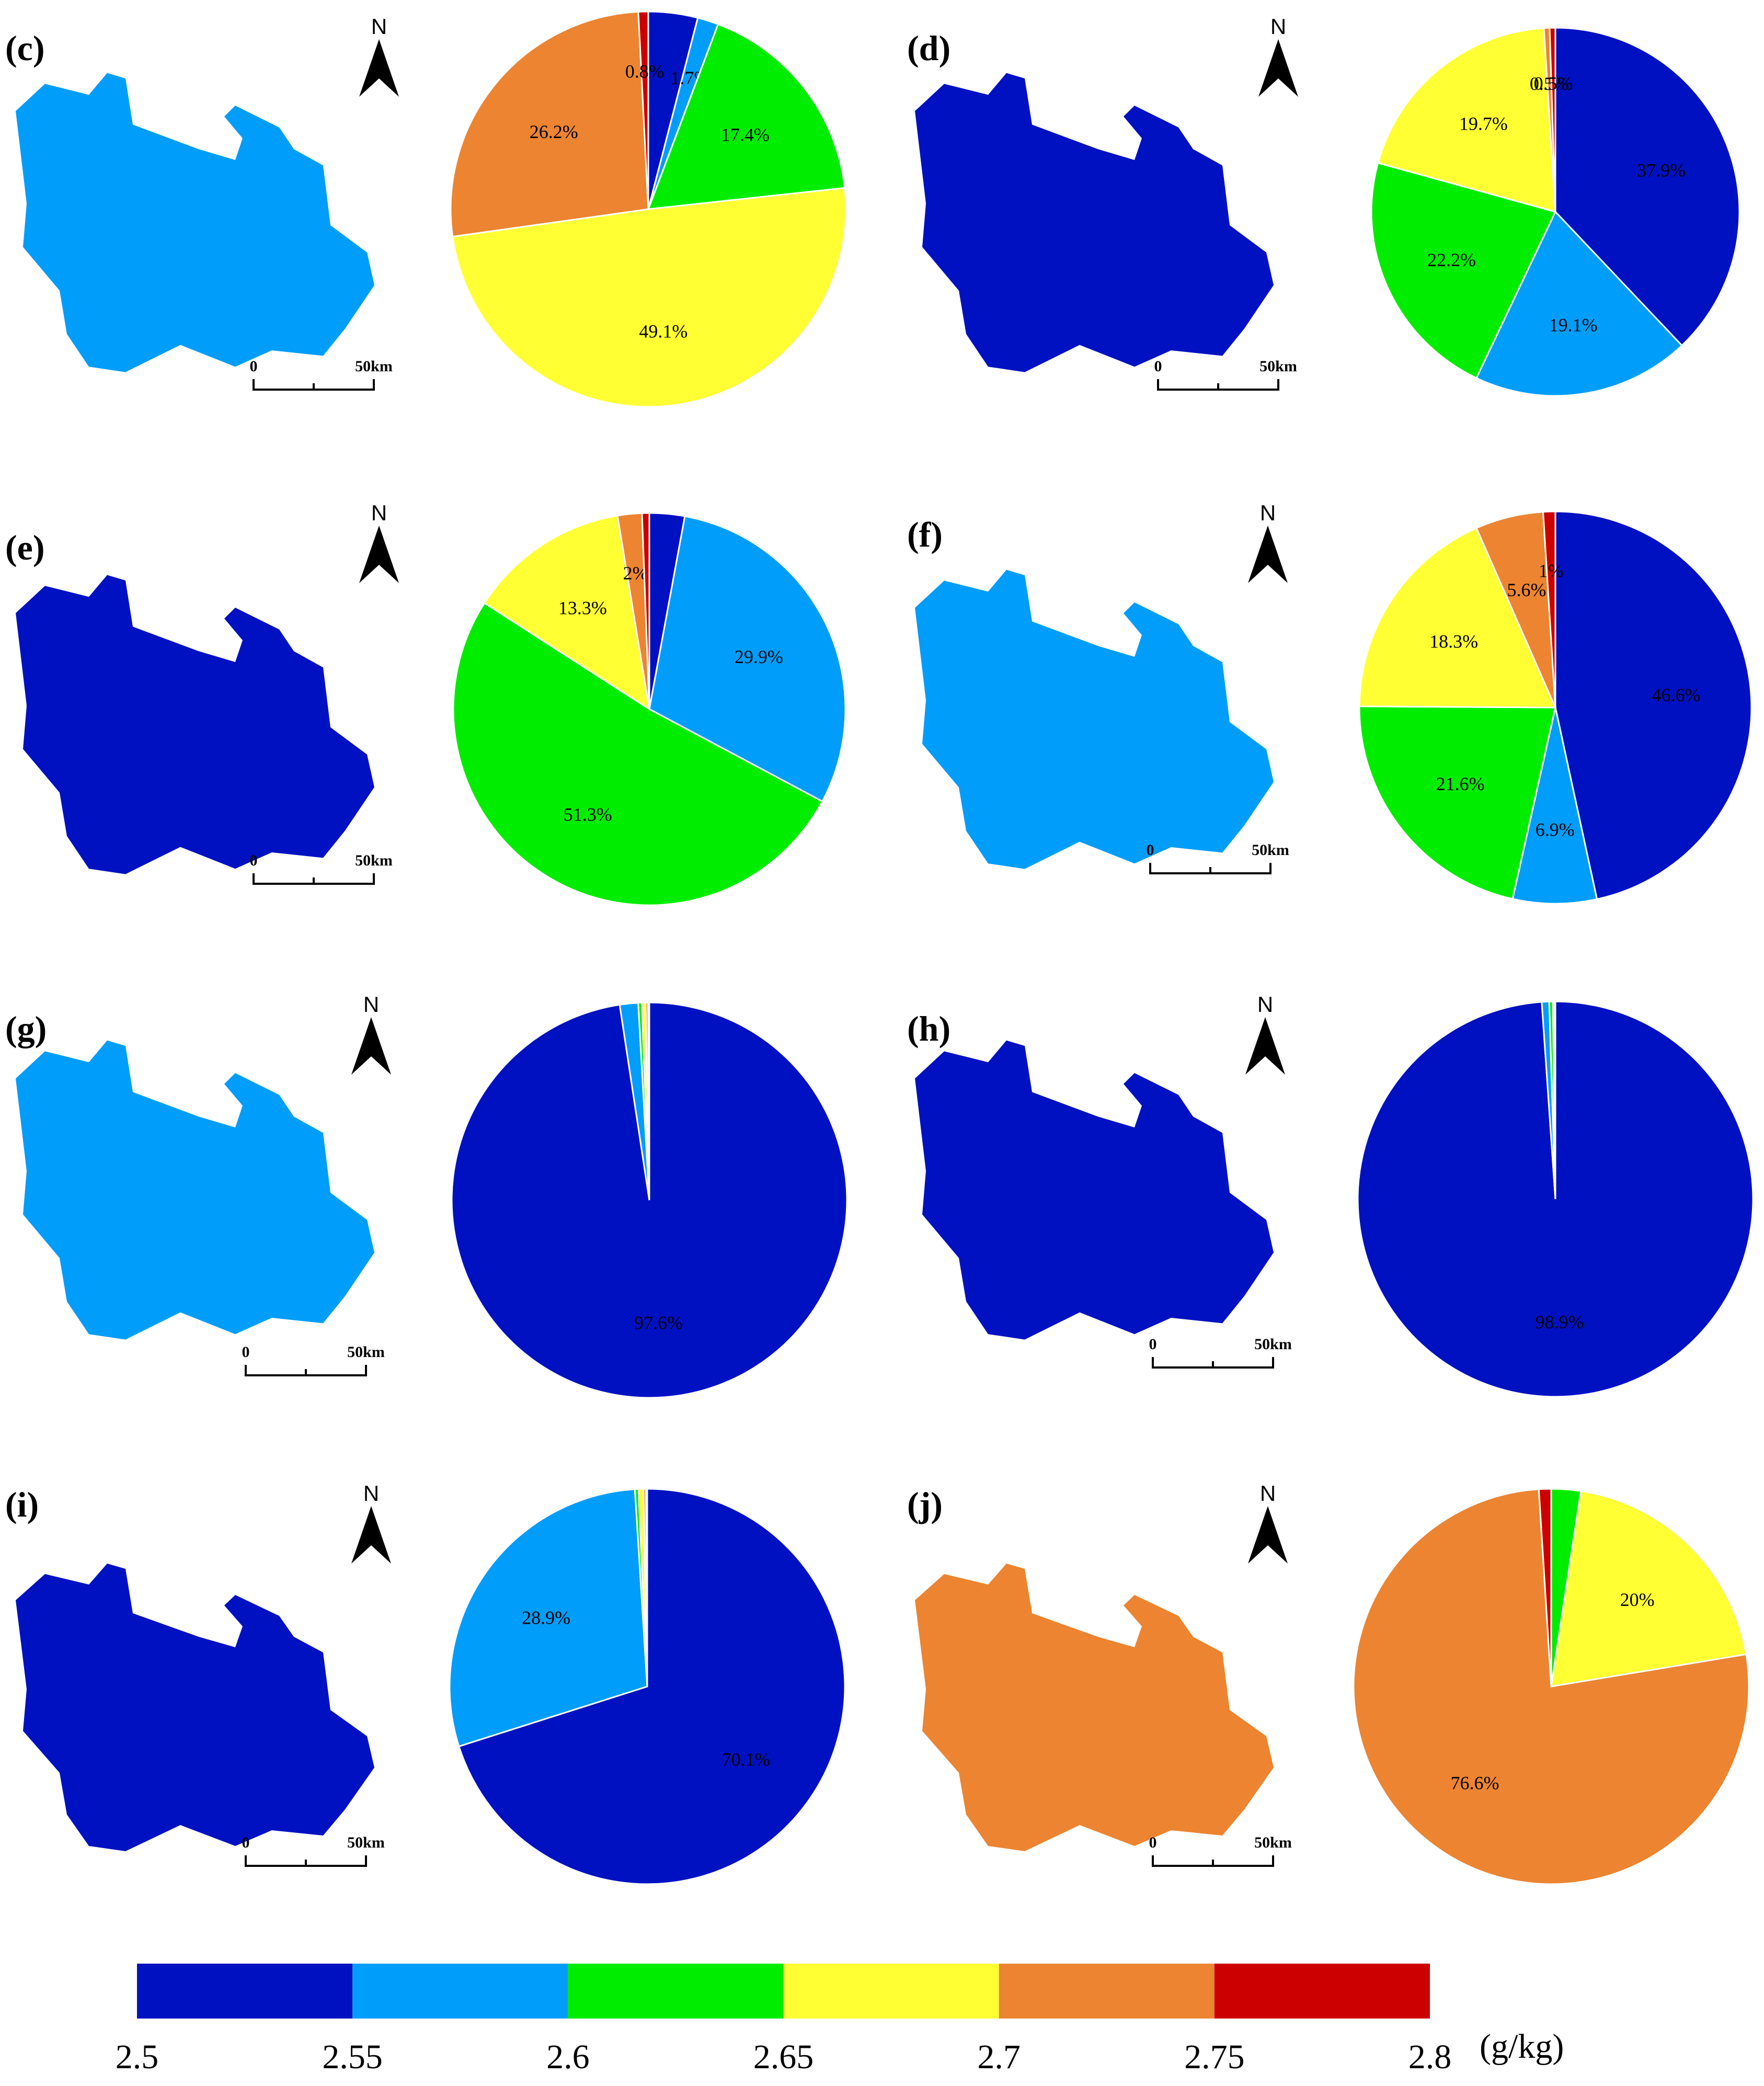  Describe the element at coordinates (929, 1028) in the screenshot. I see `panel-label: (h)` at that location.